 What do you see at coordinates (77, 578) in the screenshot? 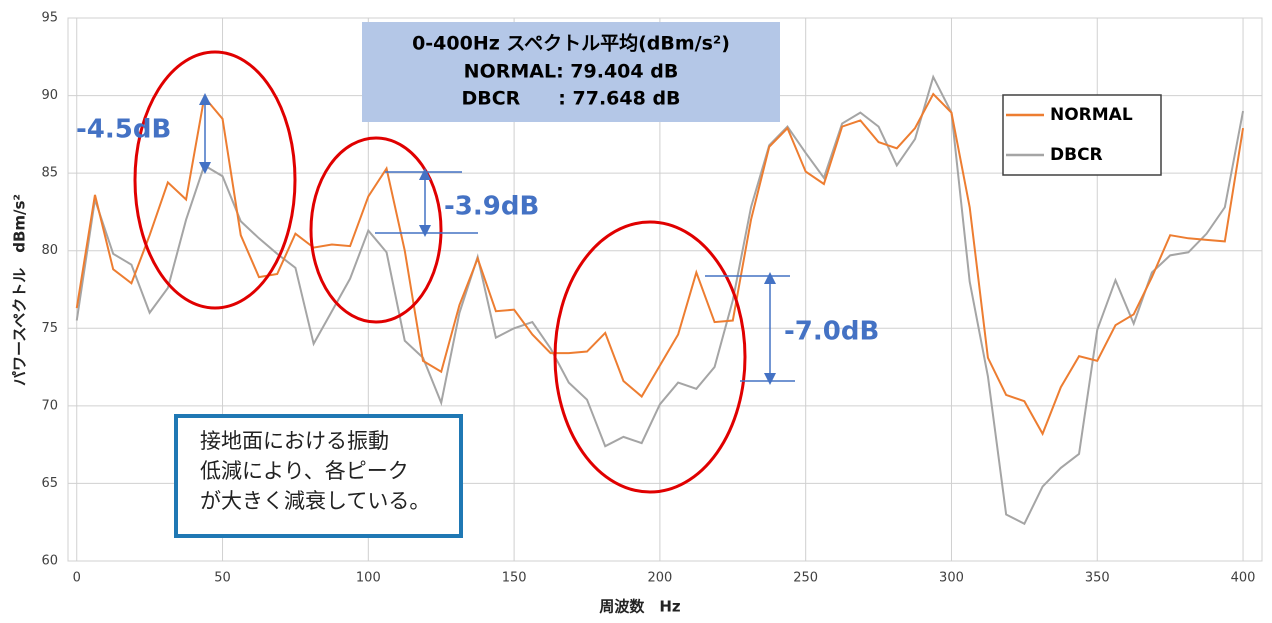
I see `x-tick-label: 0` at bounding box center [77, 578].